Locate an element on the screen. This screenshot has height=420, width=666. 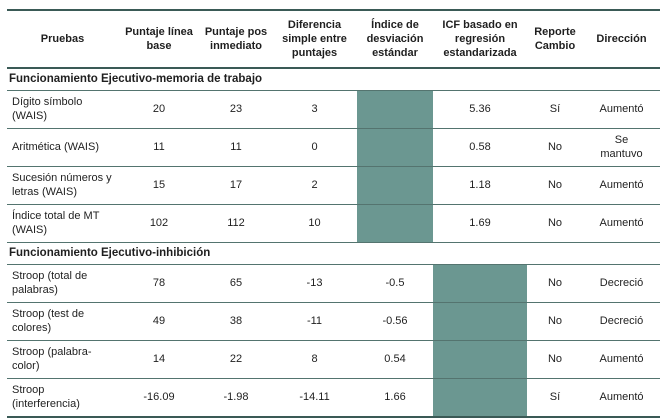
cell-post-score: 112 is located at coordinates (236, 223).